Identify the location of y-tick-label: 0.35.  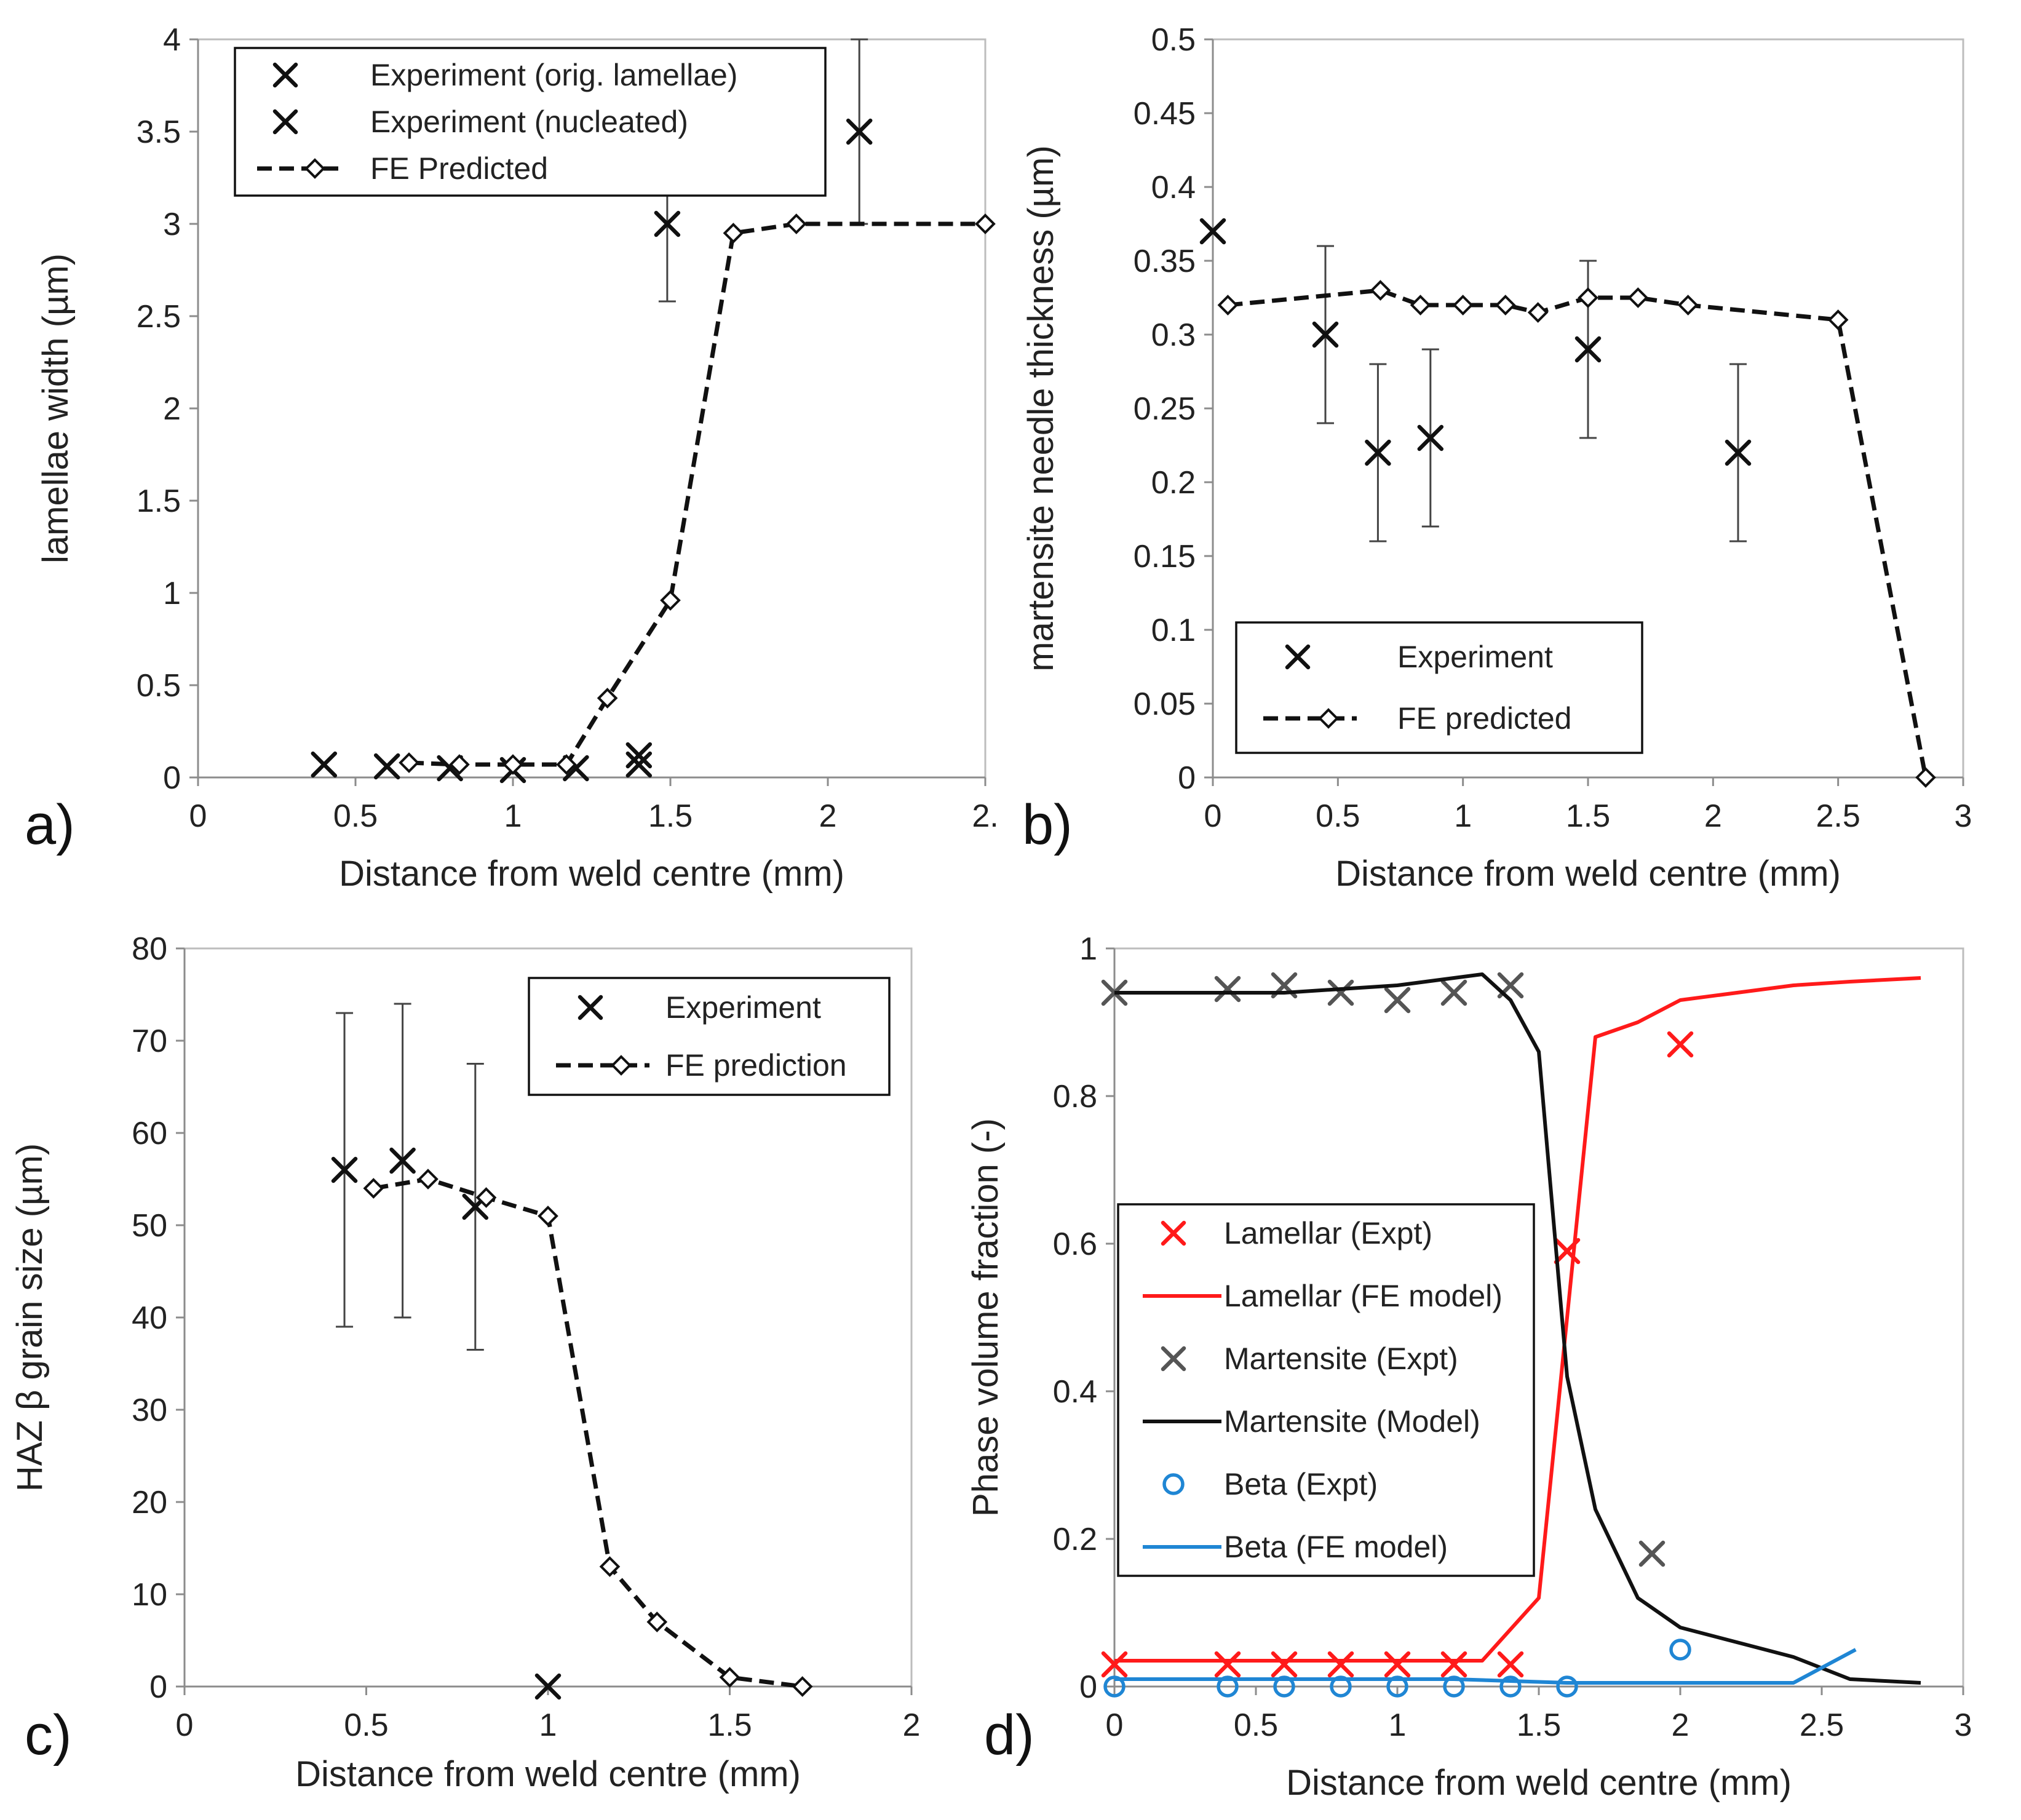
(1165, 261).